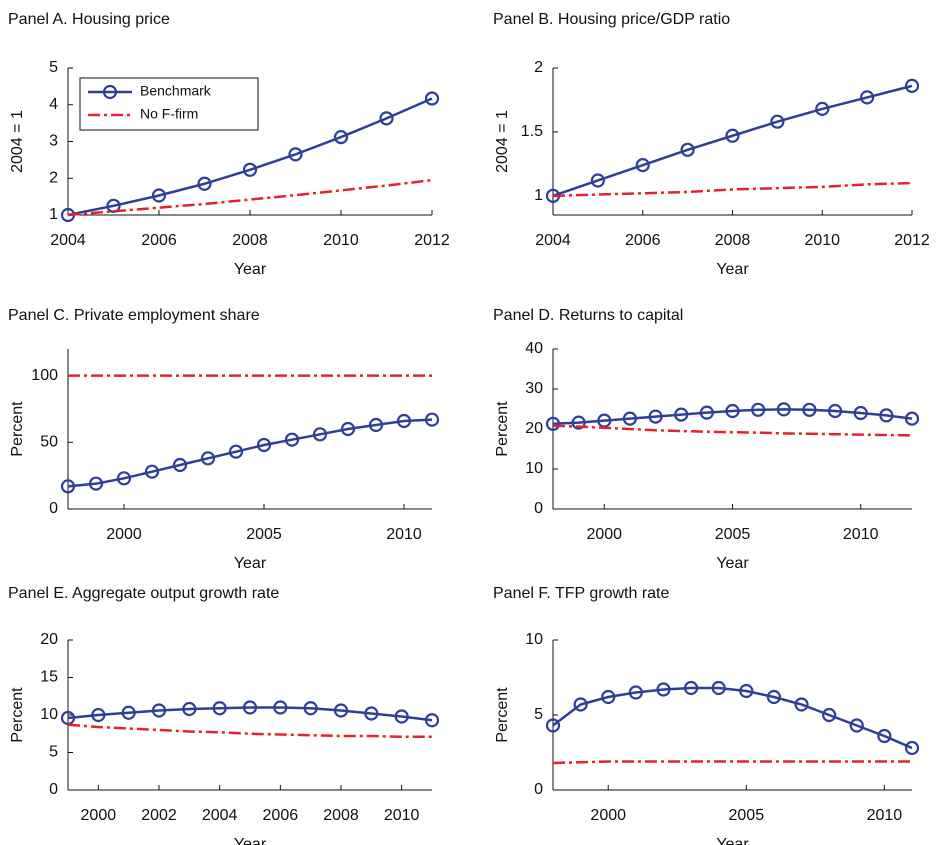 The width and height of the screenshot is (936, 845). I want to click on x-tick-label: 2008, so click(341, 815).